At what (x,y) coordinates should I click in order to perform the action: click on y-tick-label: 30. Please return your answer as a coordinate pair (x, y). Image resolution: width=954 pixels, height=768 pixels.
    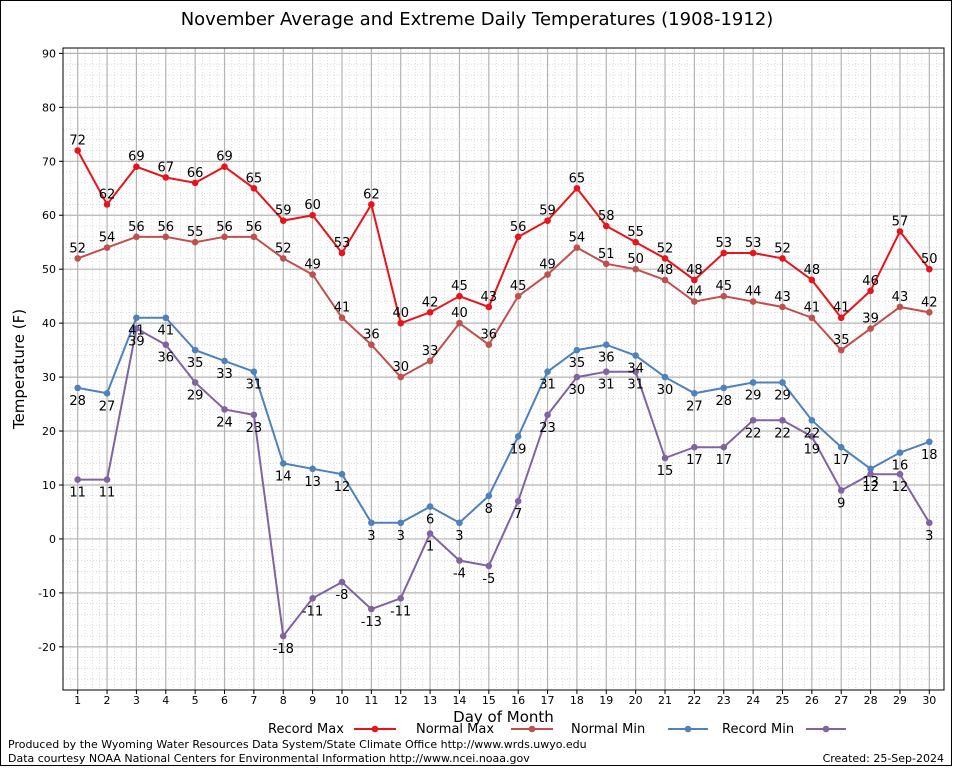
    Looking at the image, I should click on (49, 377).